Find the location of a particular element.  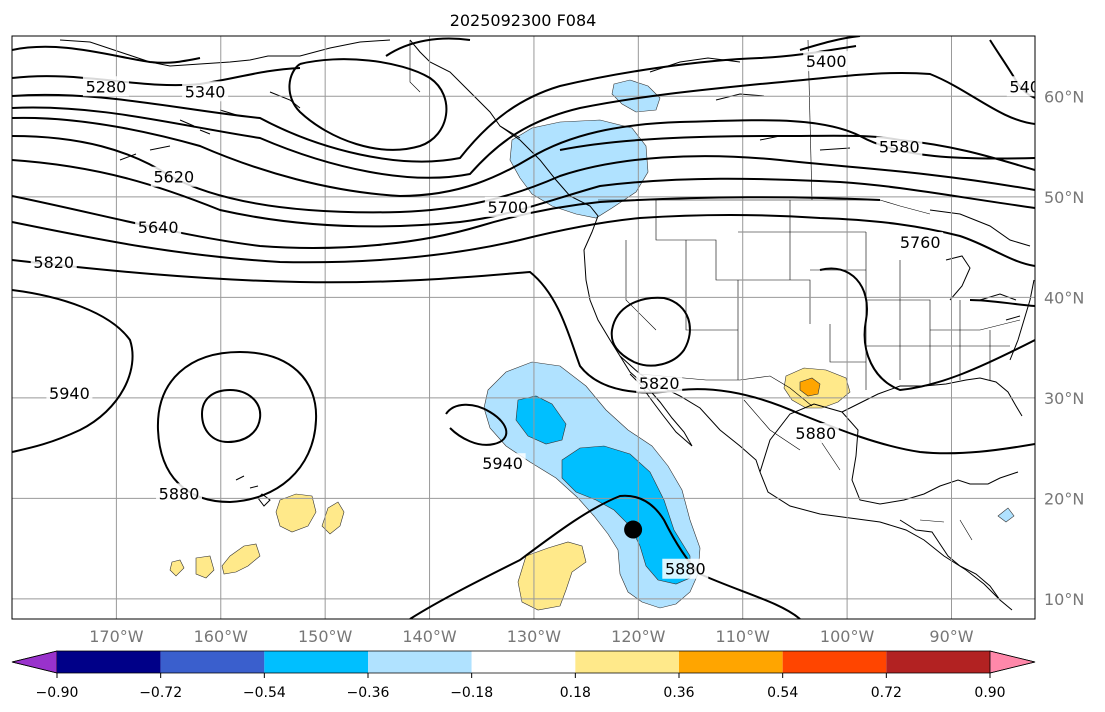

colorbar-tick-label: −0.36 is located at coordinates (368, 693).